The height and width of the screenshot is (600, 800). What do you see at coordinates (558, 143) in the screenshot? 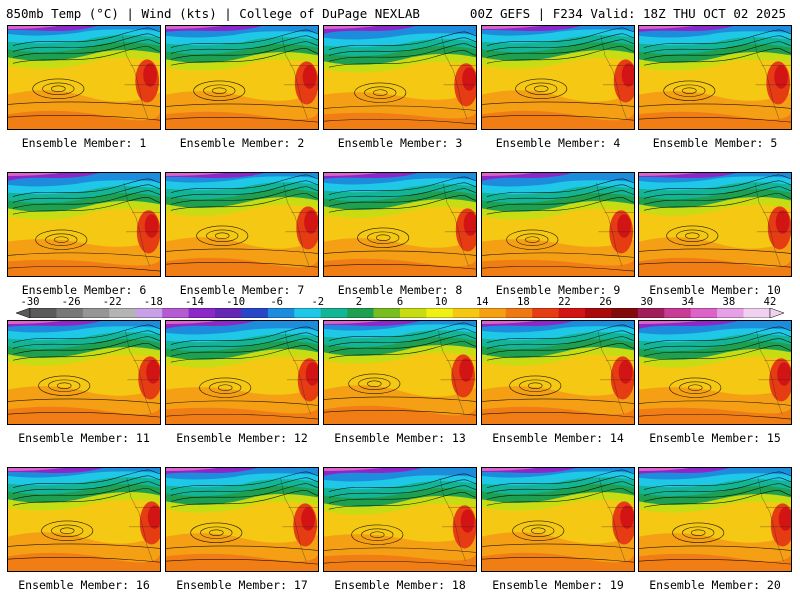
I see `ensemble-member-label: Ensemble Member: 4` at bounding box center [558, 143].